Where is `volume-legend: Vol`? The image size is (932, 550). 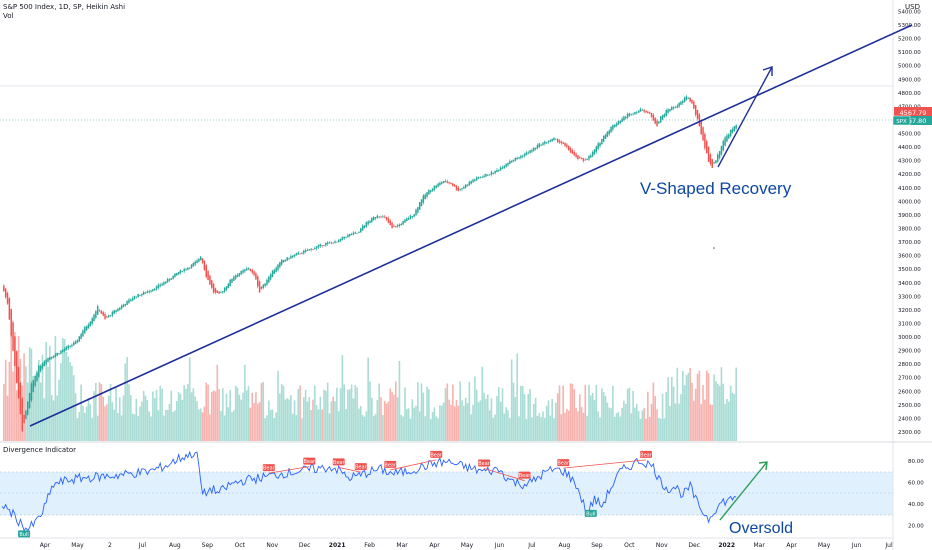
volume-legend: Vol is located at coordinates (8, 16).